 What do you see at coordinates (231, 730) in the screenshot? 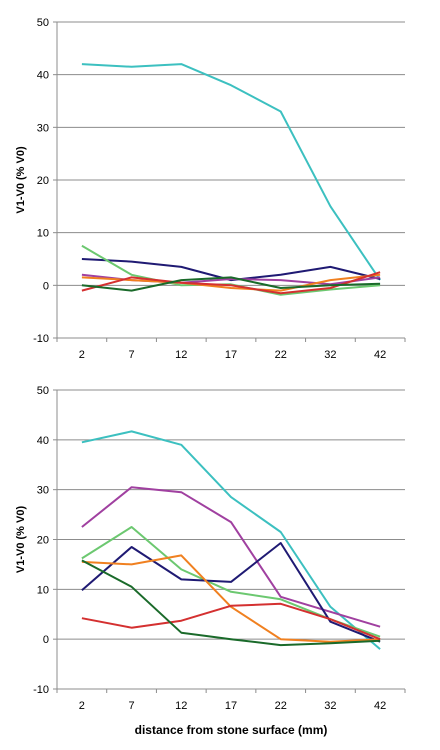
I see `x-axis-label: distance from stone surface (mm)` at bounding box center [231, 730].